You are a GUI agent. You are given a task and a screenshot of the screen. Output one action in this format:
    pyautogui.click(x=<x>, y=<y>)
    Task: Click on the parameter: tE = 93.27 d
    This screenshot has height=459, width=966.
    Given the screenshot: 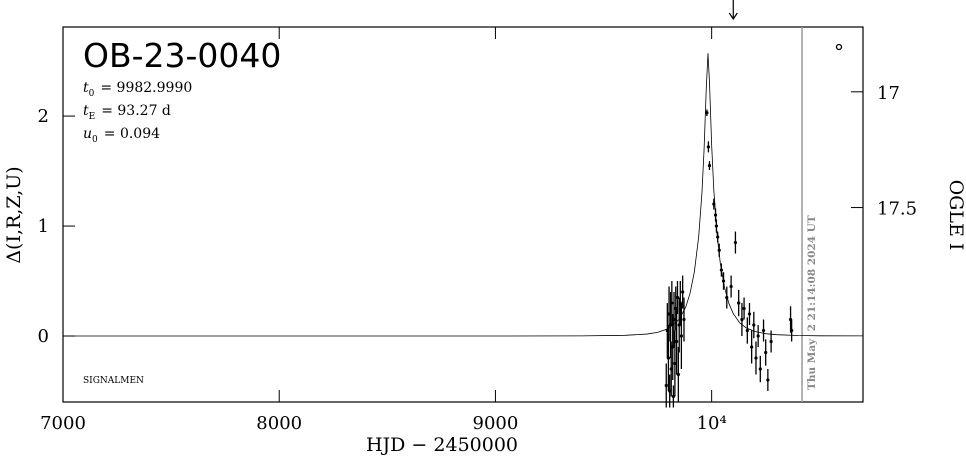 What is the action you would take?
    pyautogui.click(x=127, y=112)
    